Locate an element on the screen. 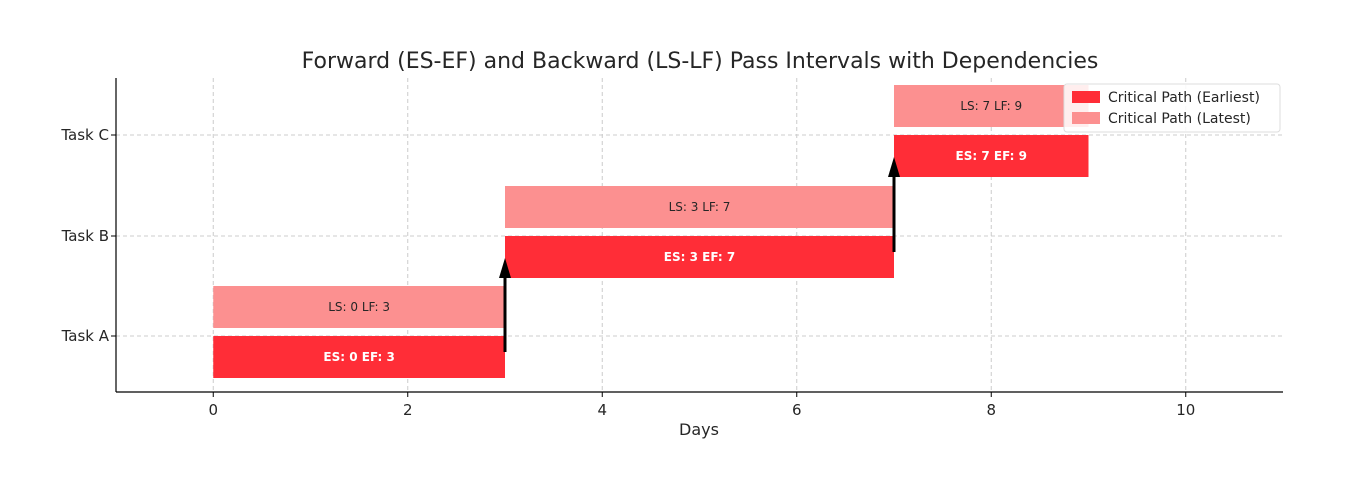  x-tick-label-5: 10 is located at coordinates (1185, 410).